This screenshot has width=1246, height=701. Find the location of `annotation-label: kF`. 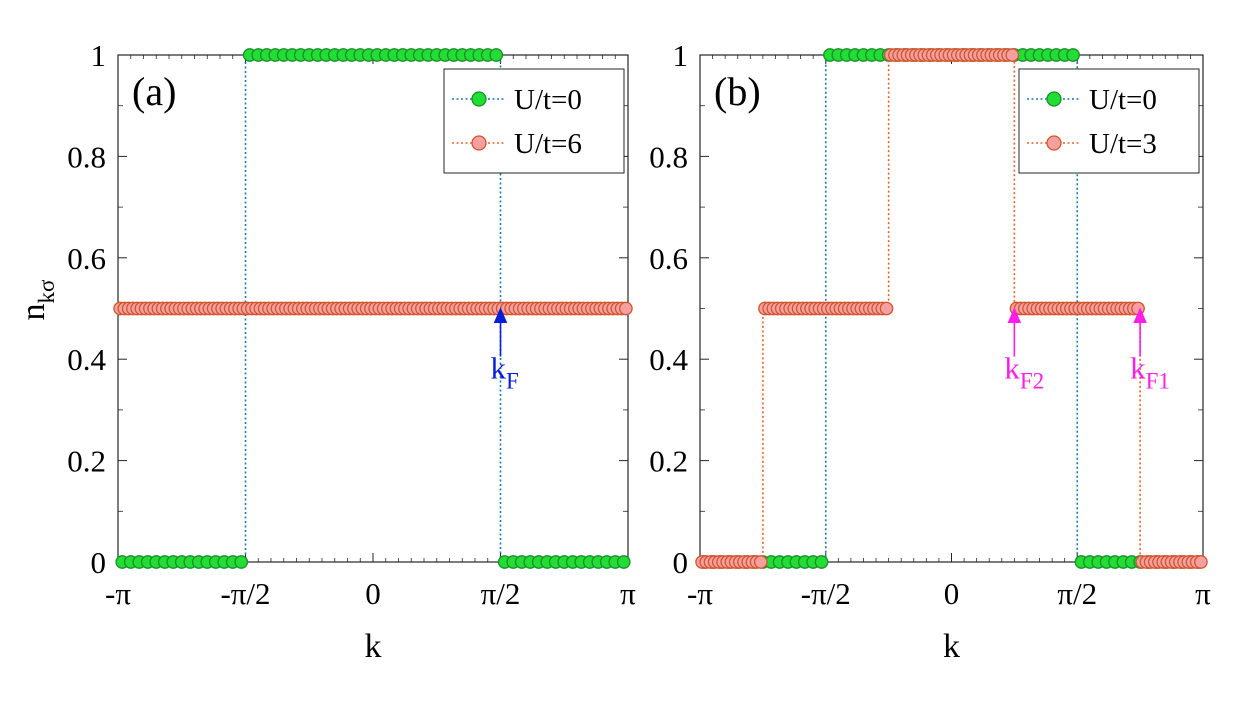

annotation-label: kF is located at coordinates (505, 372).